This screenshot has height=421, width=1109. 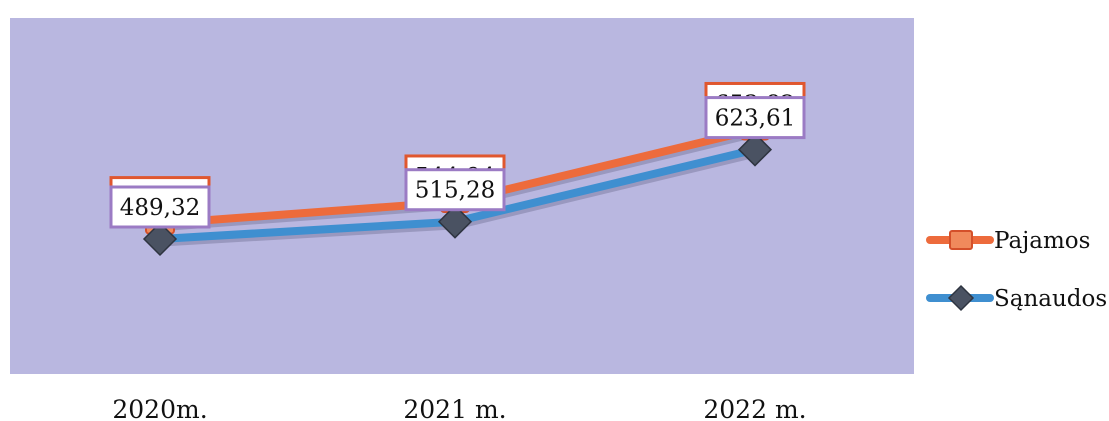 I want to click on data-label-sąnaudos-1: 515,28, so click(x=455, y=191).